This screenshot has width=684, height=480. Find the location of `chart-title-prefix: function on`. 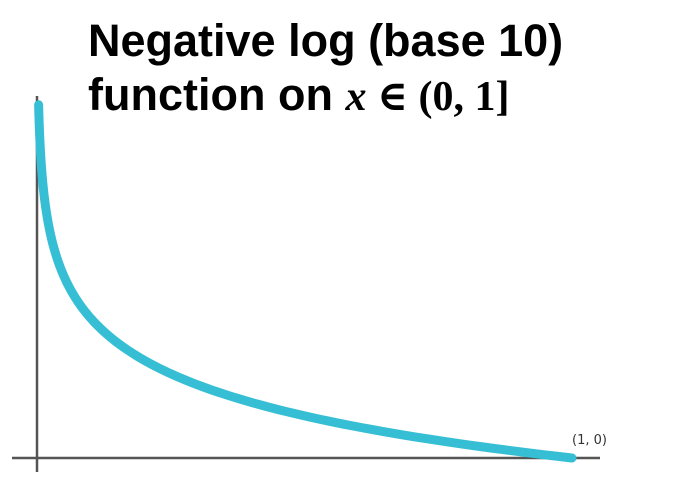

chart-title-prefix: function on is located at coordinates (217, 94).